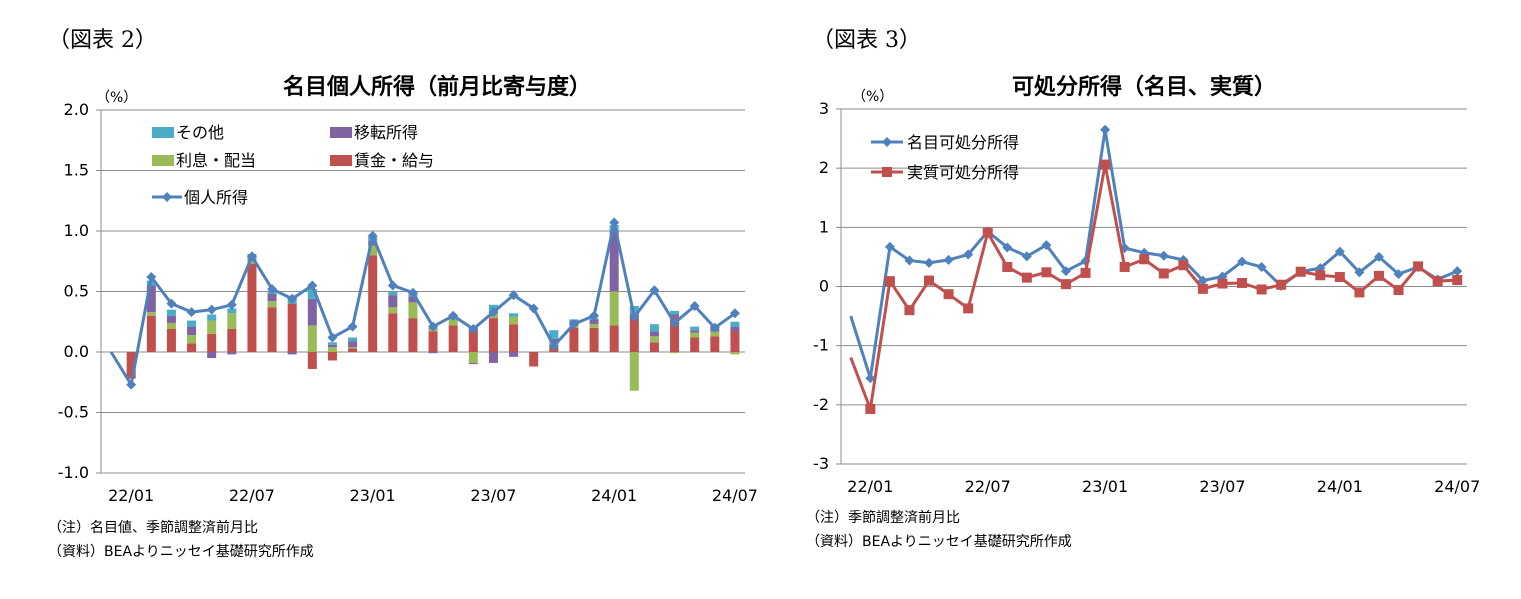 The height and width of the screenshot is (599, 1521). Describe the element at coordinates (866, 40) in the screenshot. I see `figure-label-3: （図表 3）` at that location.